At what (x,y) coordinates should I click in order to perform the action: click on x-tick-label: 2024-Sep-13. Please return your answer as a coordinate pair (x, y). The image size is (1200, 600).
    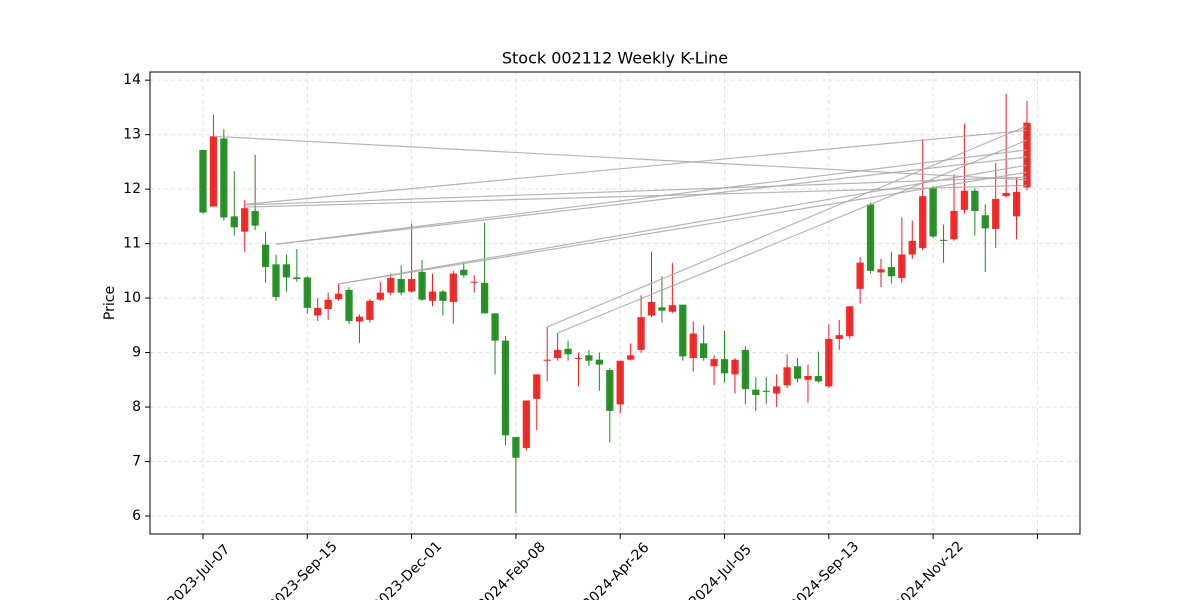
    Looking at the image, I should click on (824, 569).